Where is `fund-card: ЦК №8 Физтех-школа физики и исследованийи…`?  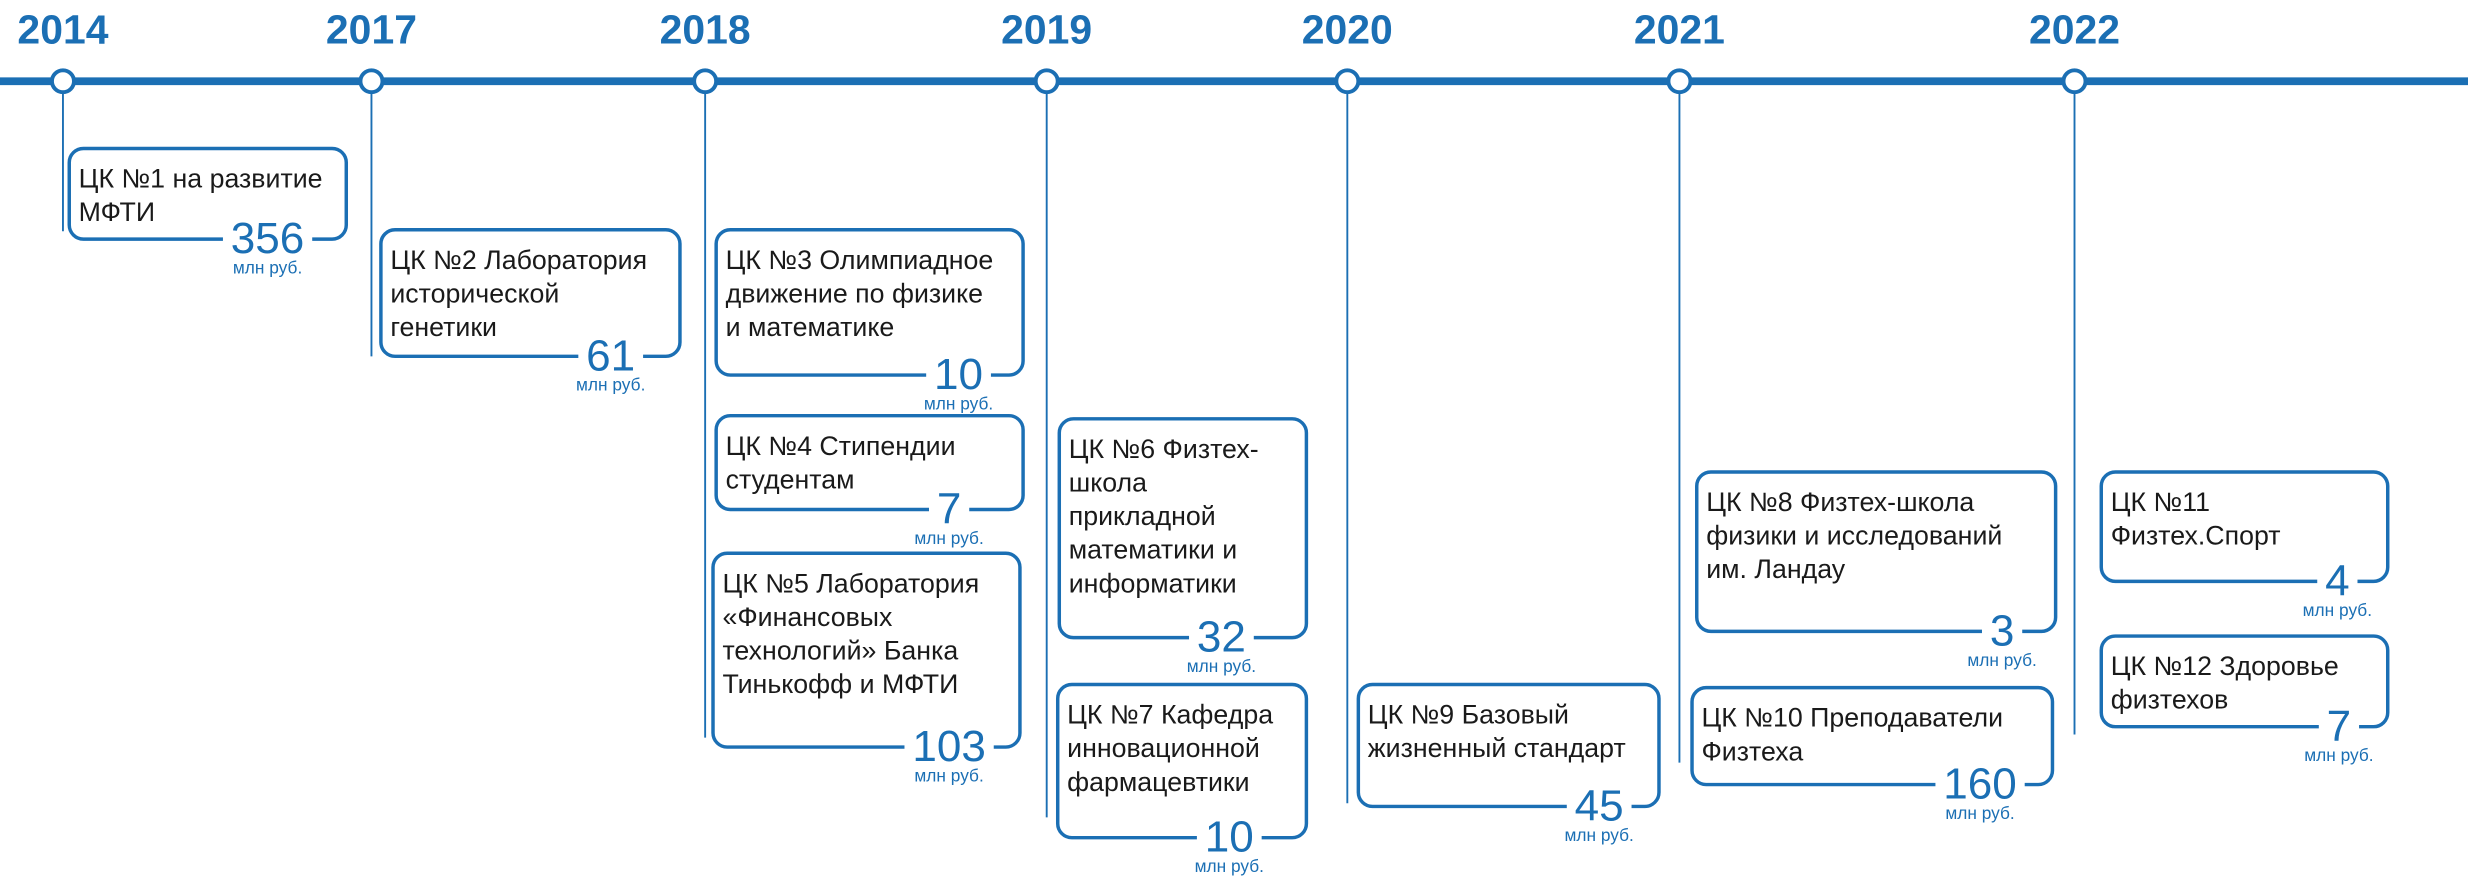
fund-card: ЦК №8 Физтех-школа физики и исследованийи… is located at coordinates (1876, 570).